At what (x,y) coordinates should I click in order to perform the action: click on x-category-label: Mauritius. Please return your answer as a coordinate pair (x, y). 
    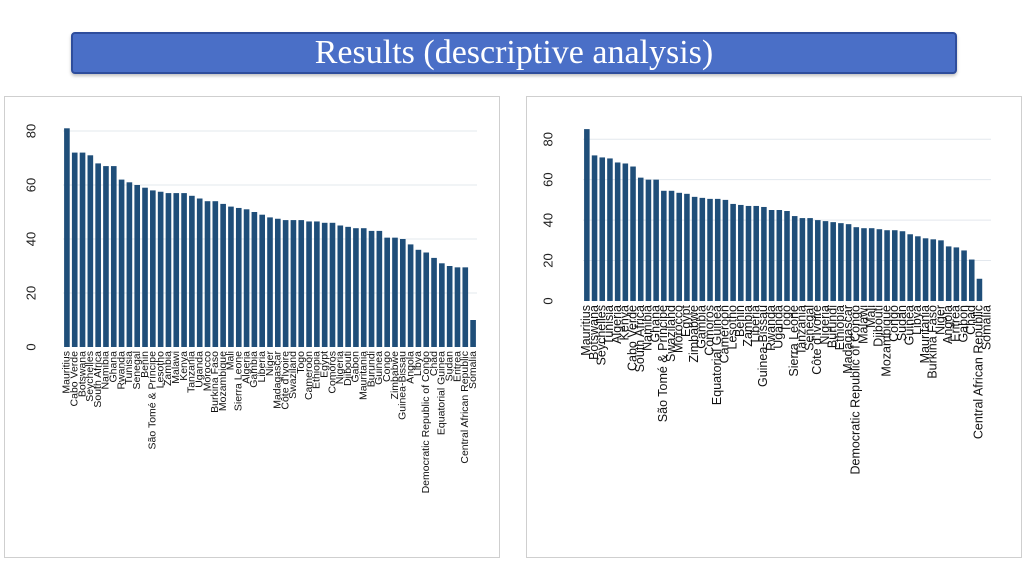
    Looking at the image, I should click on (67, 372).